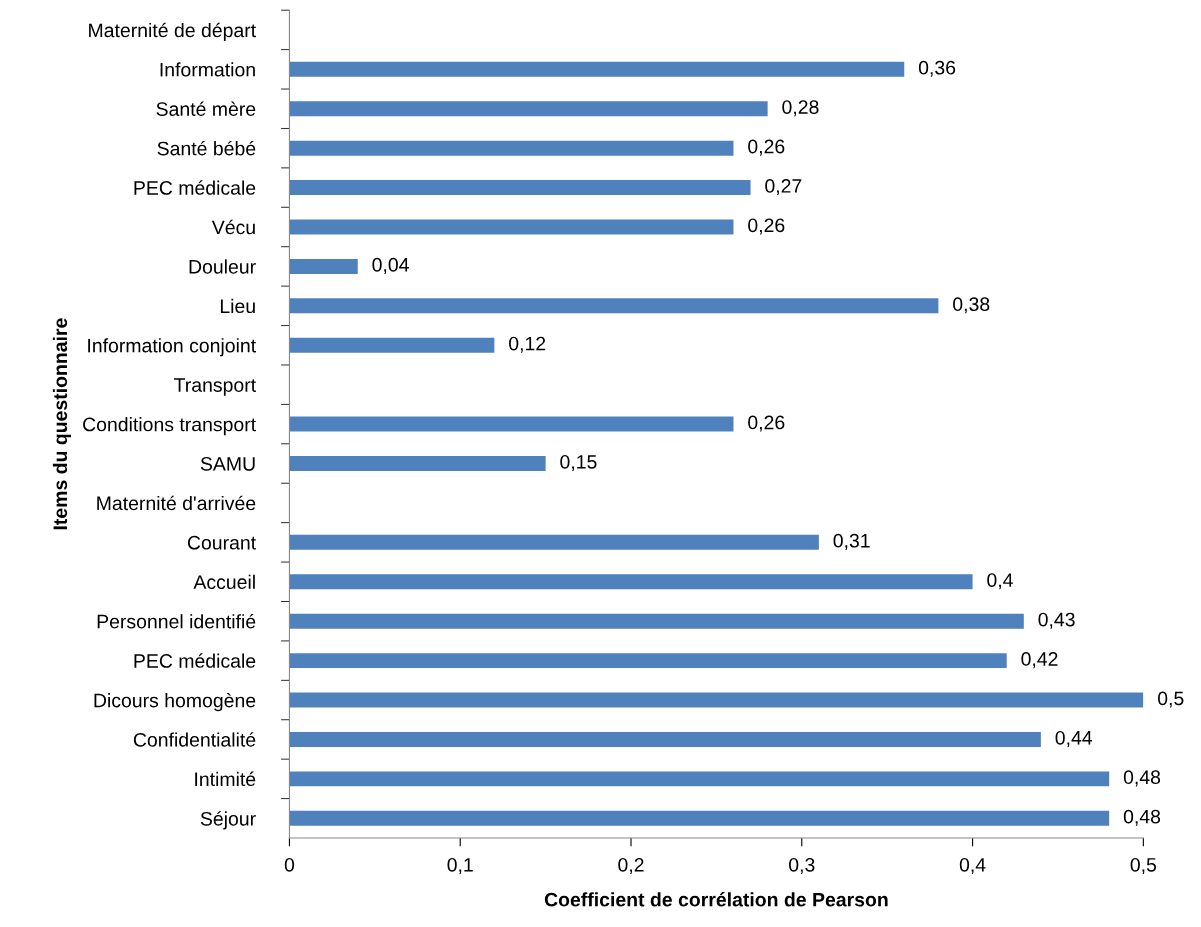 The height and width of the screenshot is (927, 1201). I want to click on y-tick-label: Courant, so click(221, 542).